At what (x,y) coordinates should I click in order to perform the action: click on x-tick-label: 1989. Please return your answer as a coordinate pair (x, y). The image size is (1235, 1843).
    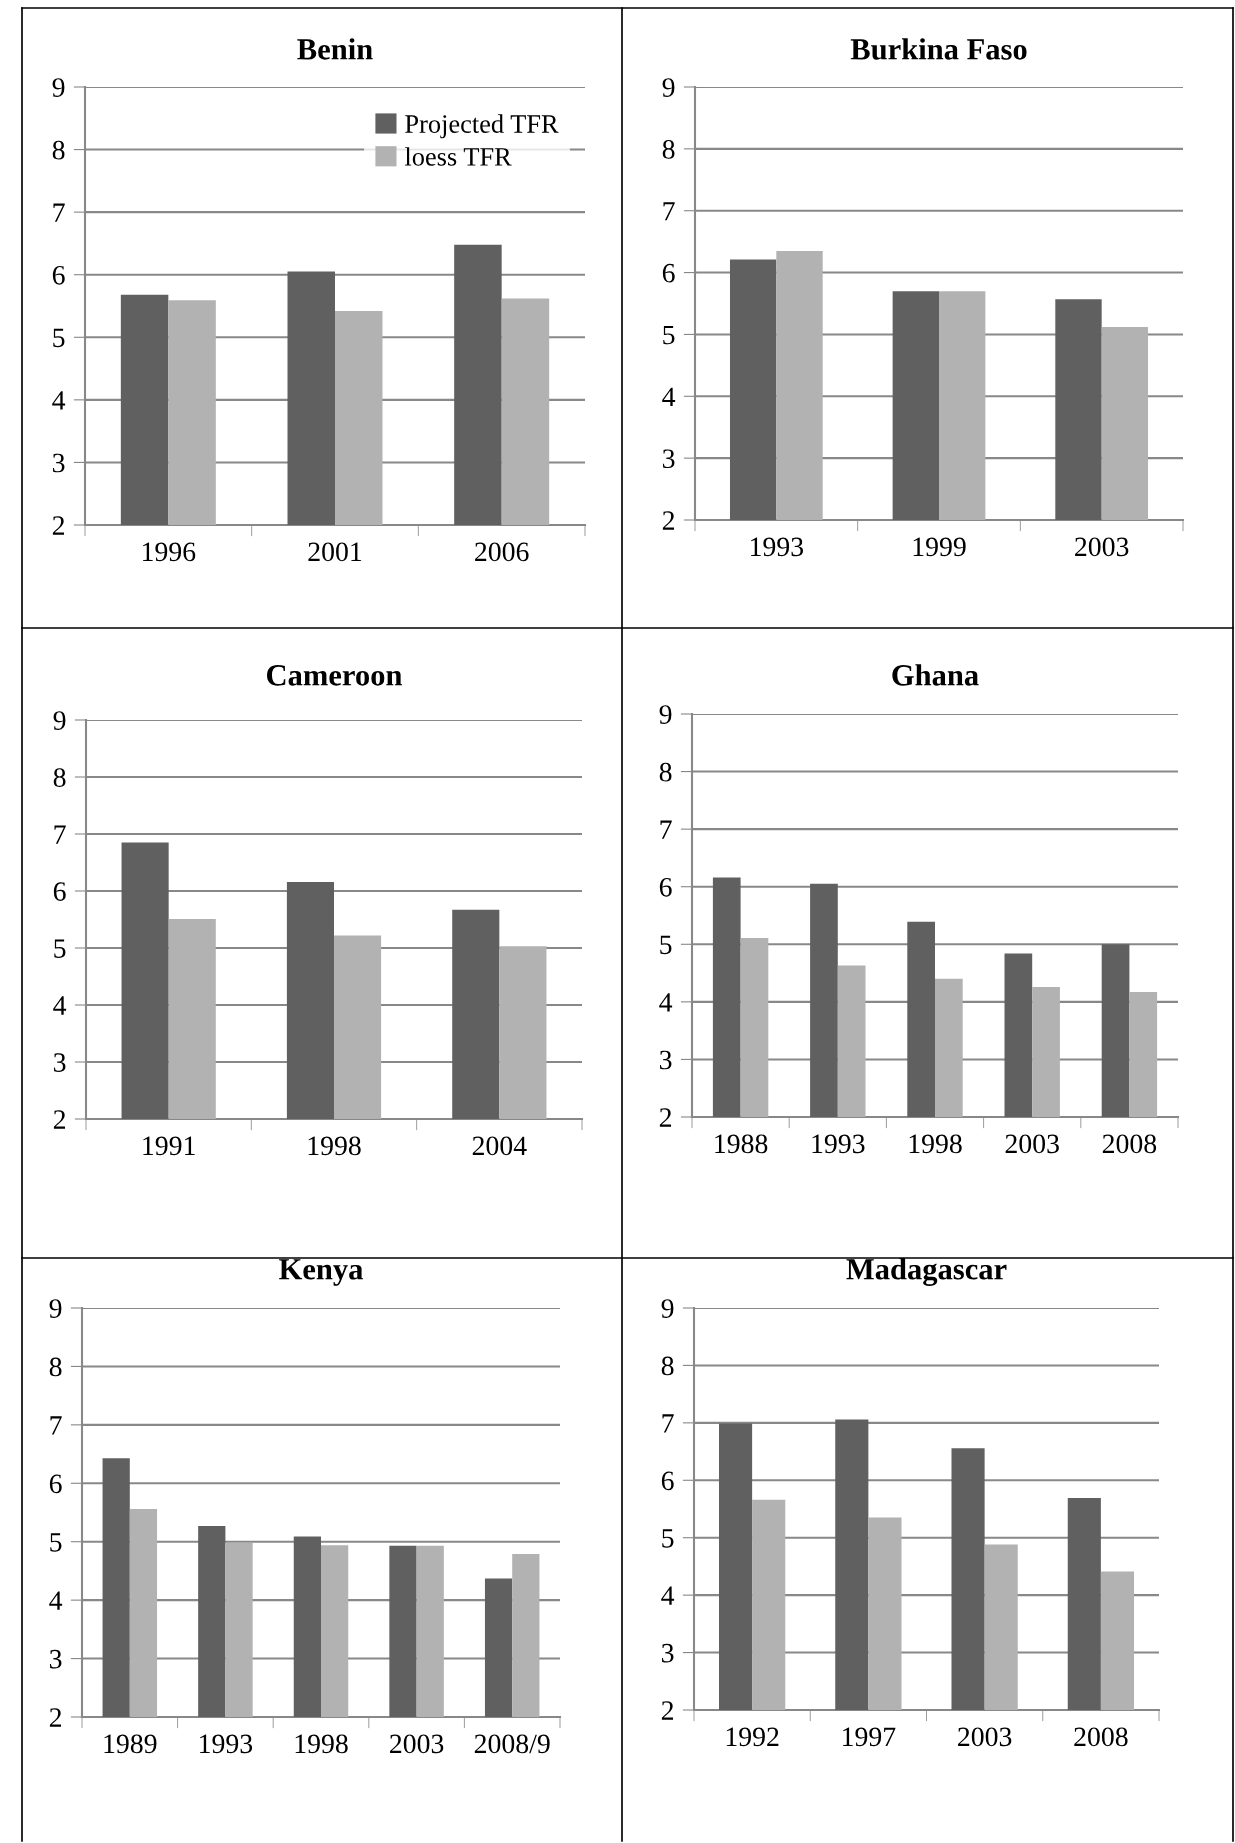
    Looking at the image, I should click on (130, 1744).